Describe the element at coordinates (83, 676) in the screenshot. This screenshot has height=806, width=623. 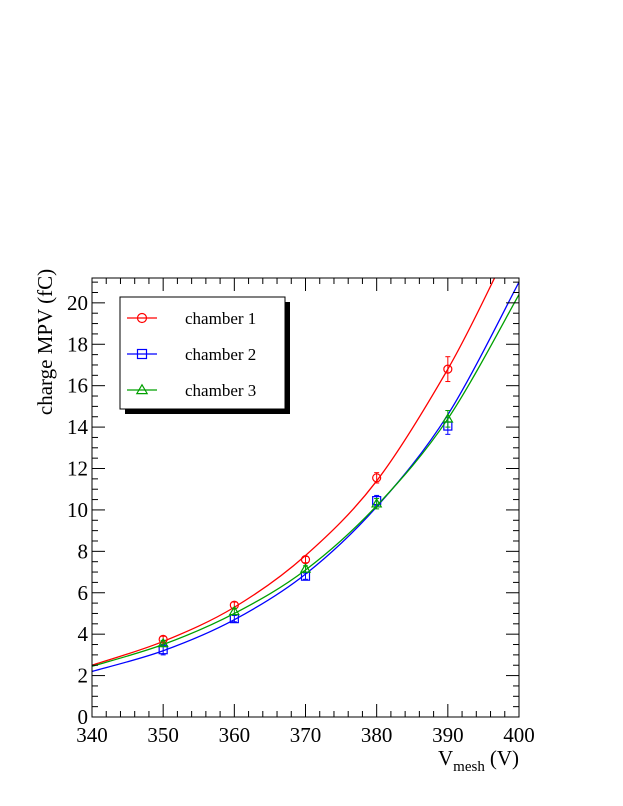
I see `y-tick-label: 2` at that location.